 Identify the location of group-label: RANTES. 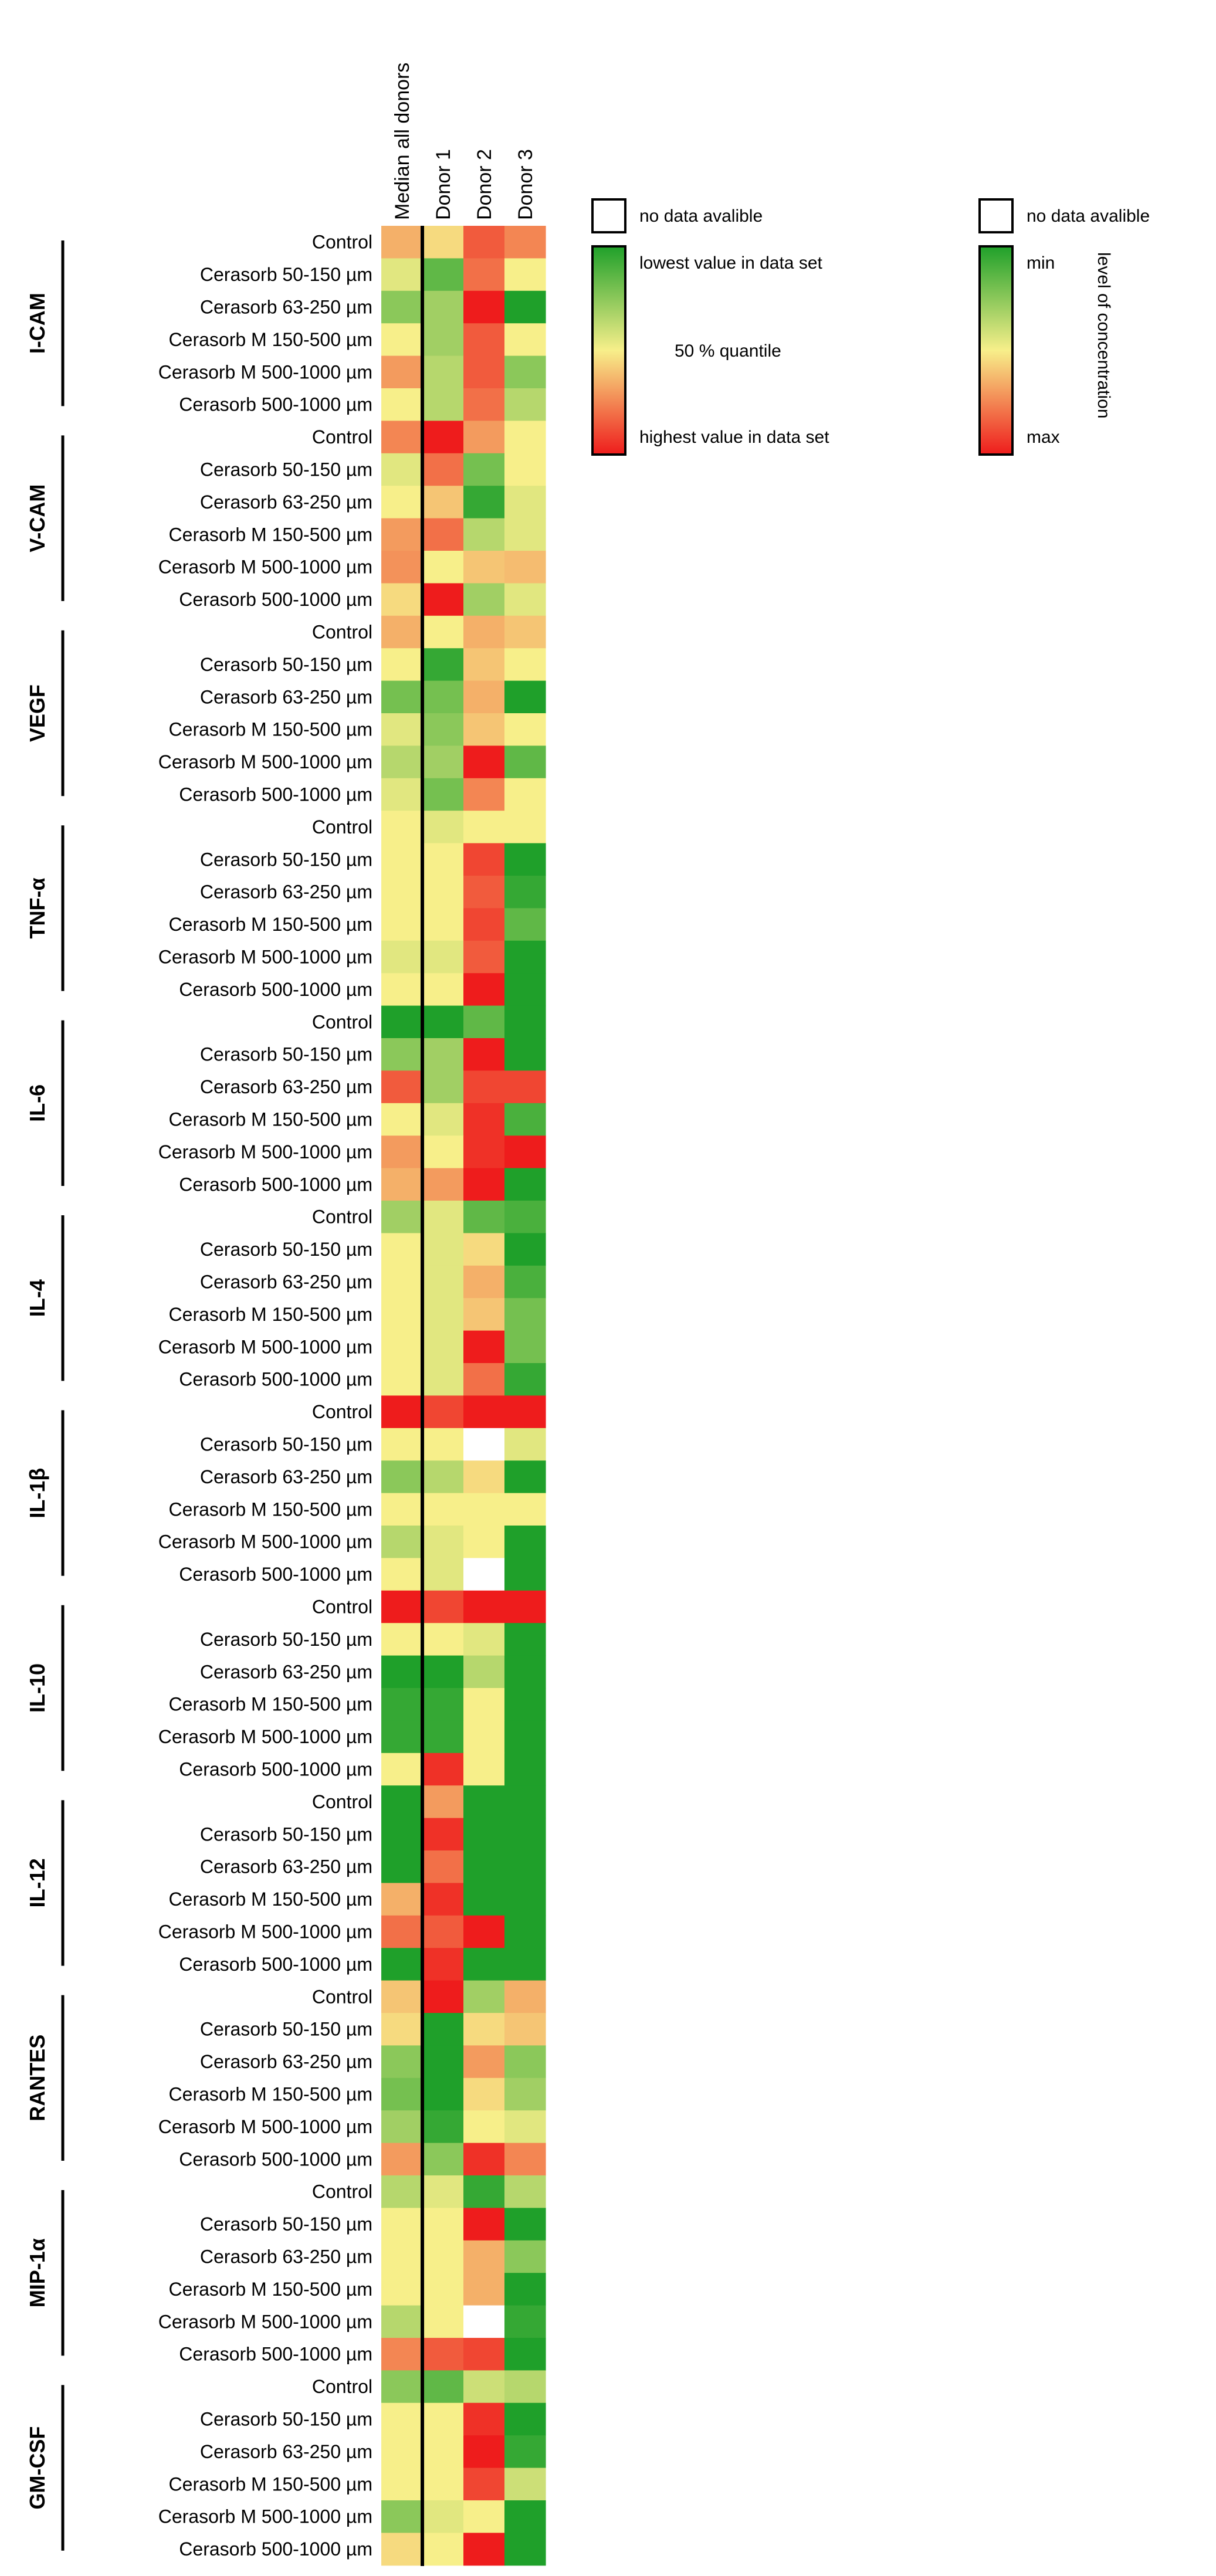
(37, 2078).